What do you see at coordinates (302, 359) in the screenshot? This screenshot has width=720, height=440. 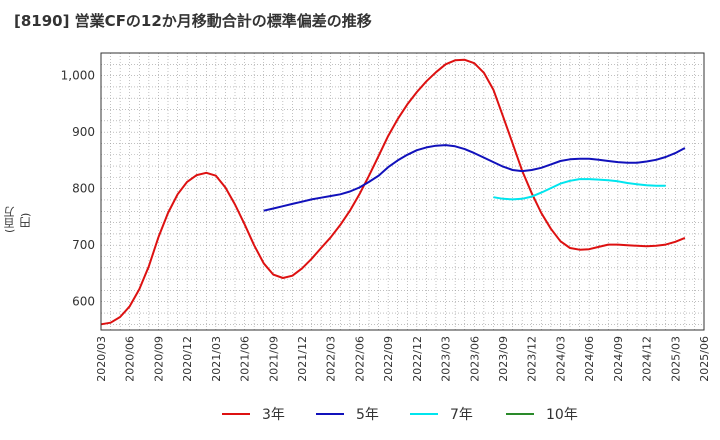 I see `x-tick-label: 2021/12` at bounding box center [302, 359].